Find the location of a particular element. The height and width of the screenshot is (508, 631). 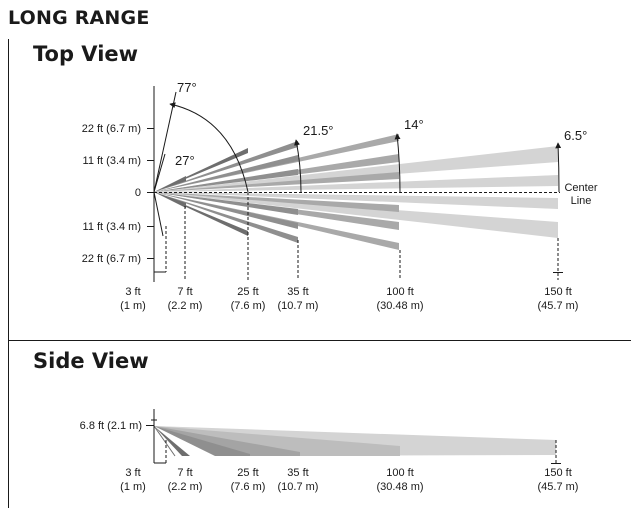

center-line-label-2: Line is located at coordinates (581, 201).